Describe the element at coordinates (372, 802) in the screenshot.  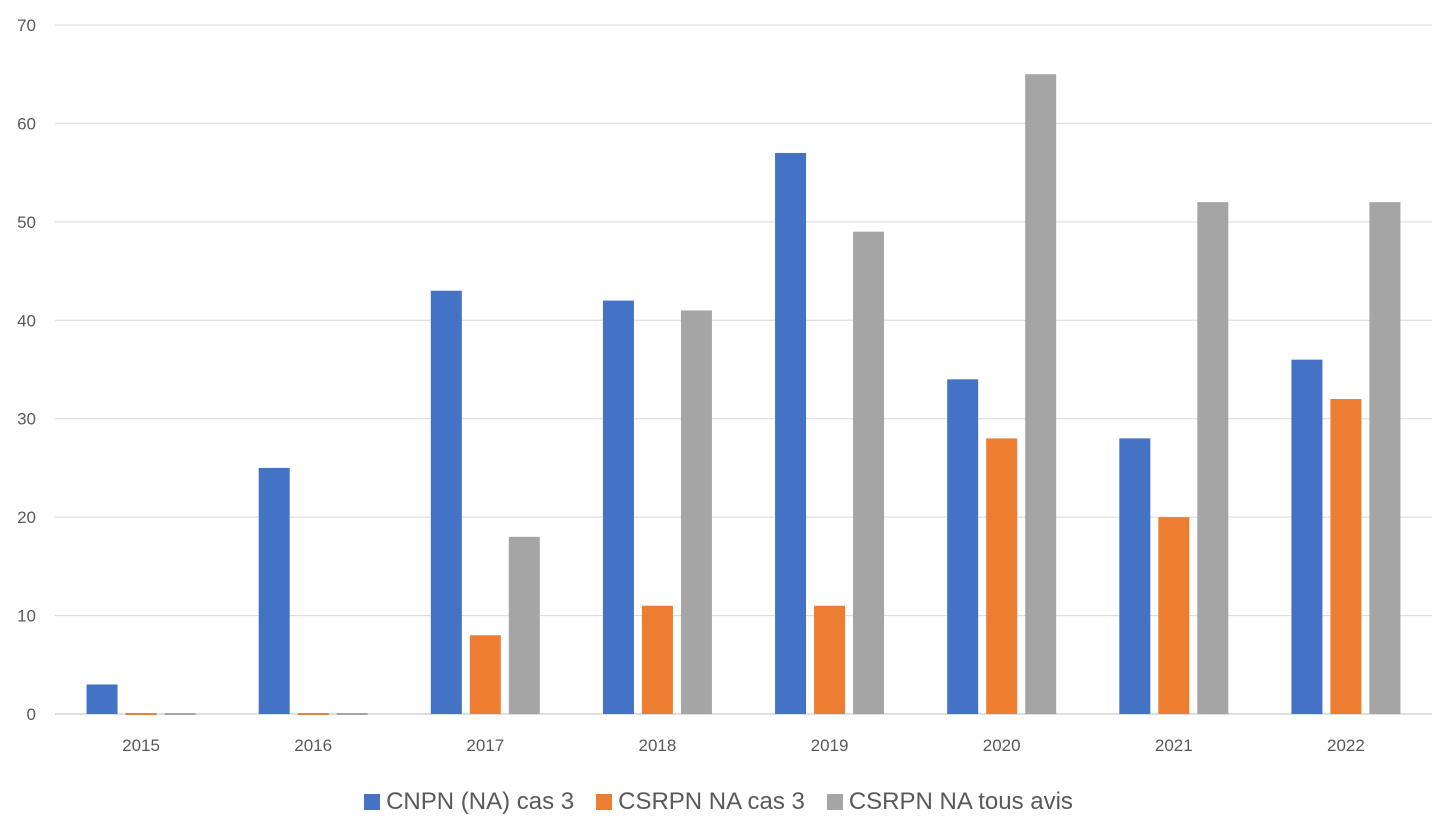
I see `legend-swatch-cnpn-cas3` at that location.